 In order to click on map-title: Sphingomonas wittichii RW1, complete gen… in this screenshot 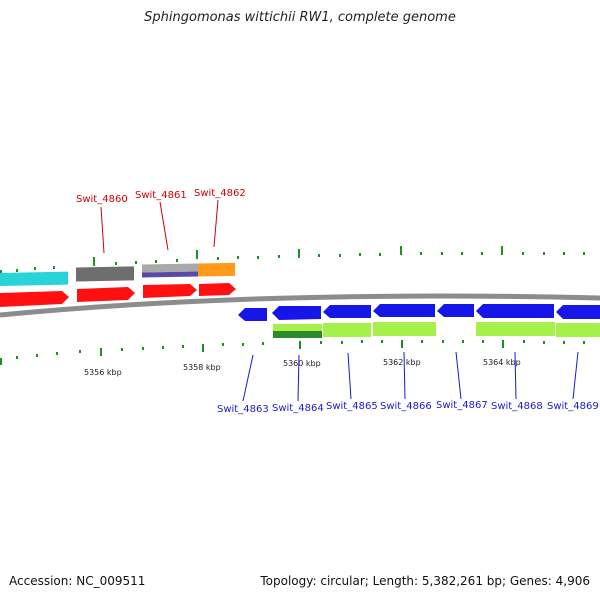, I will do `click(300, 17)`.